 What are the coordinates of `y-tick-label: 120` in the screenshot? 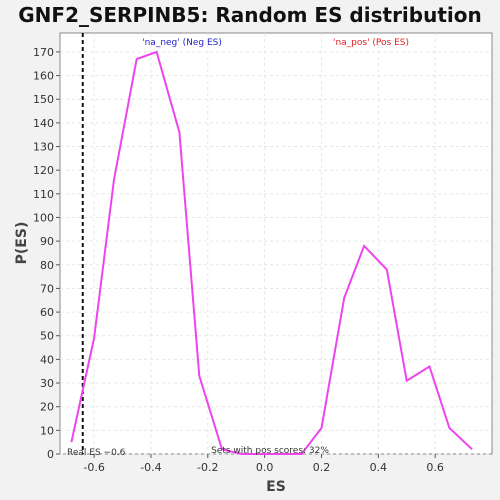 It's located at (43, 170).